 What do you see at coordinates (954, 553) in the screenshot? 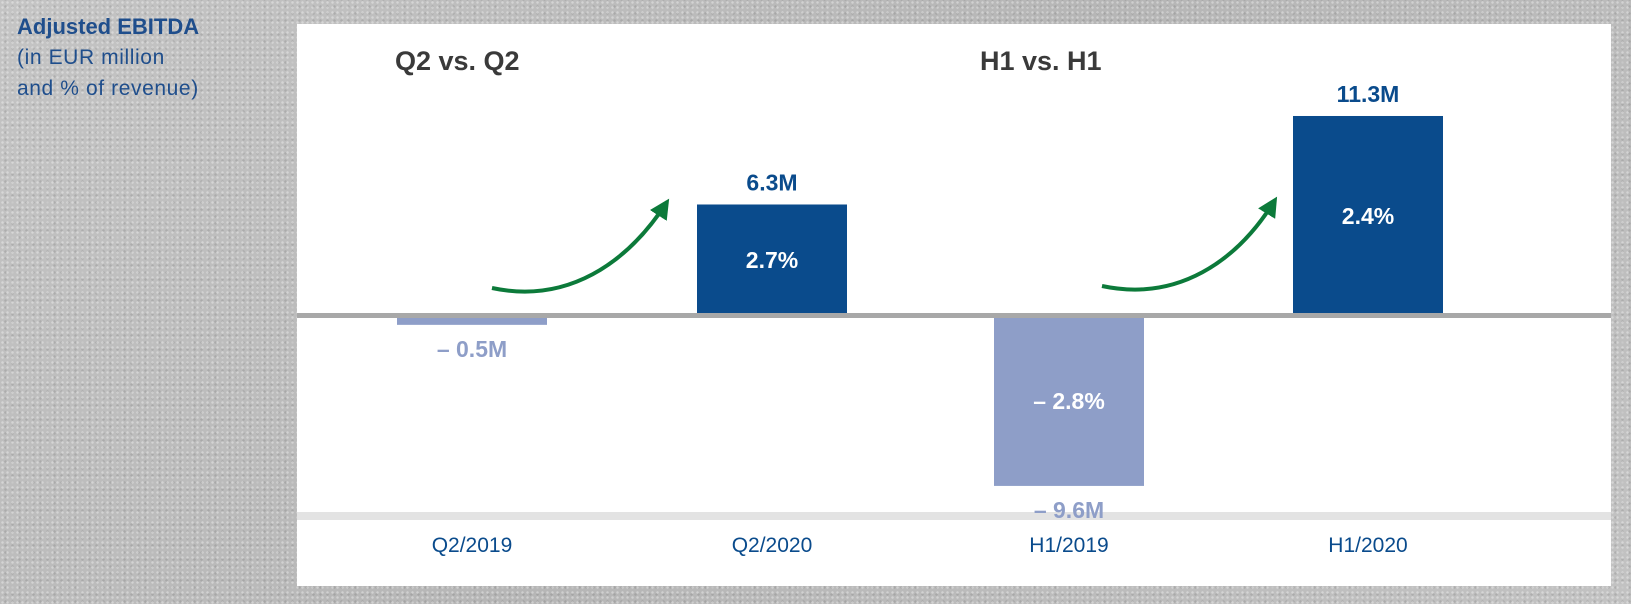
I see `category-band` at bounding box center [954, 553].